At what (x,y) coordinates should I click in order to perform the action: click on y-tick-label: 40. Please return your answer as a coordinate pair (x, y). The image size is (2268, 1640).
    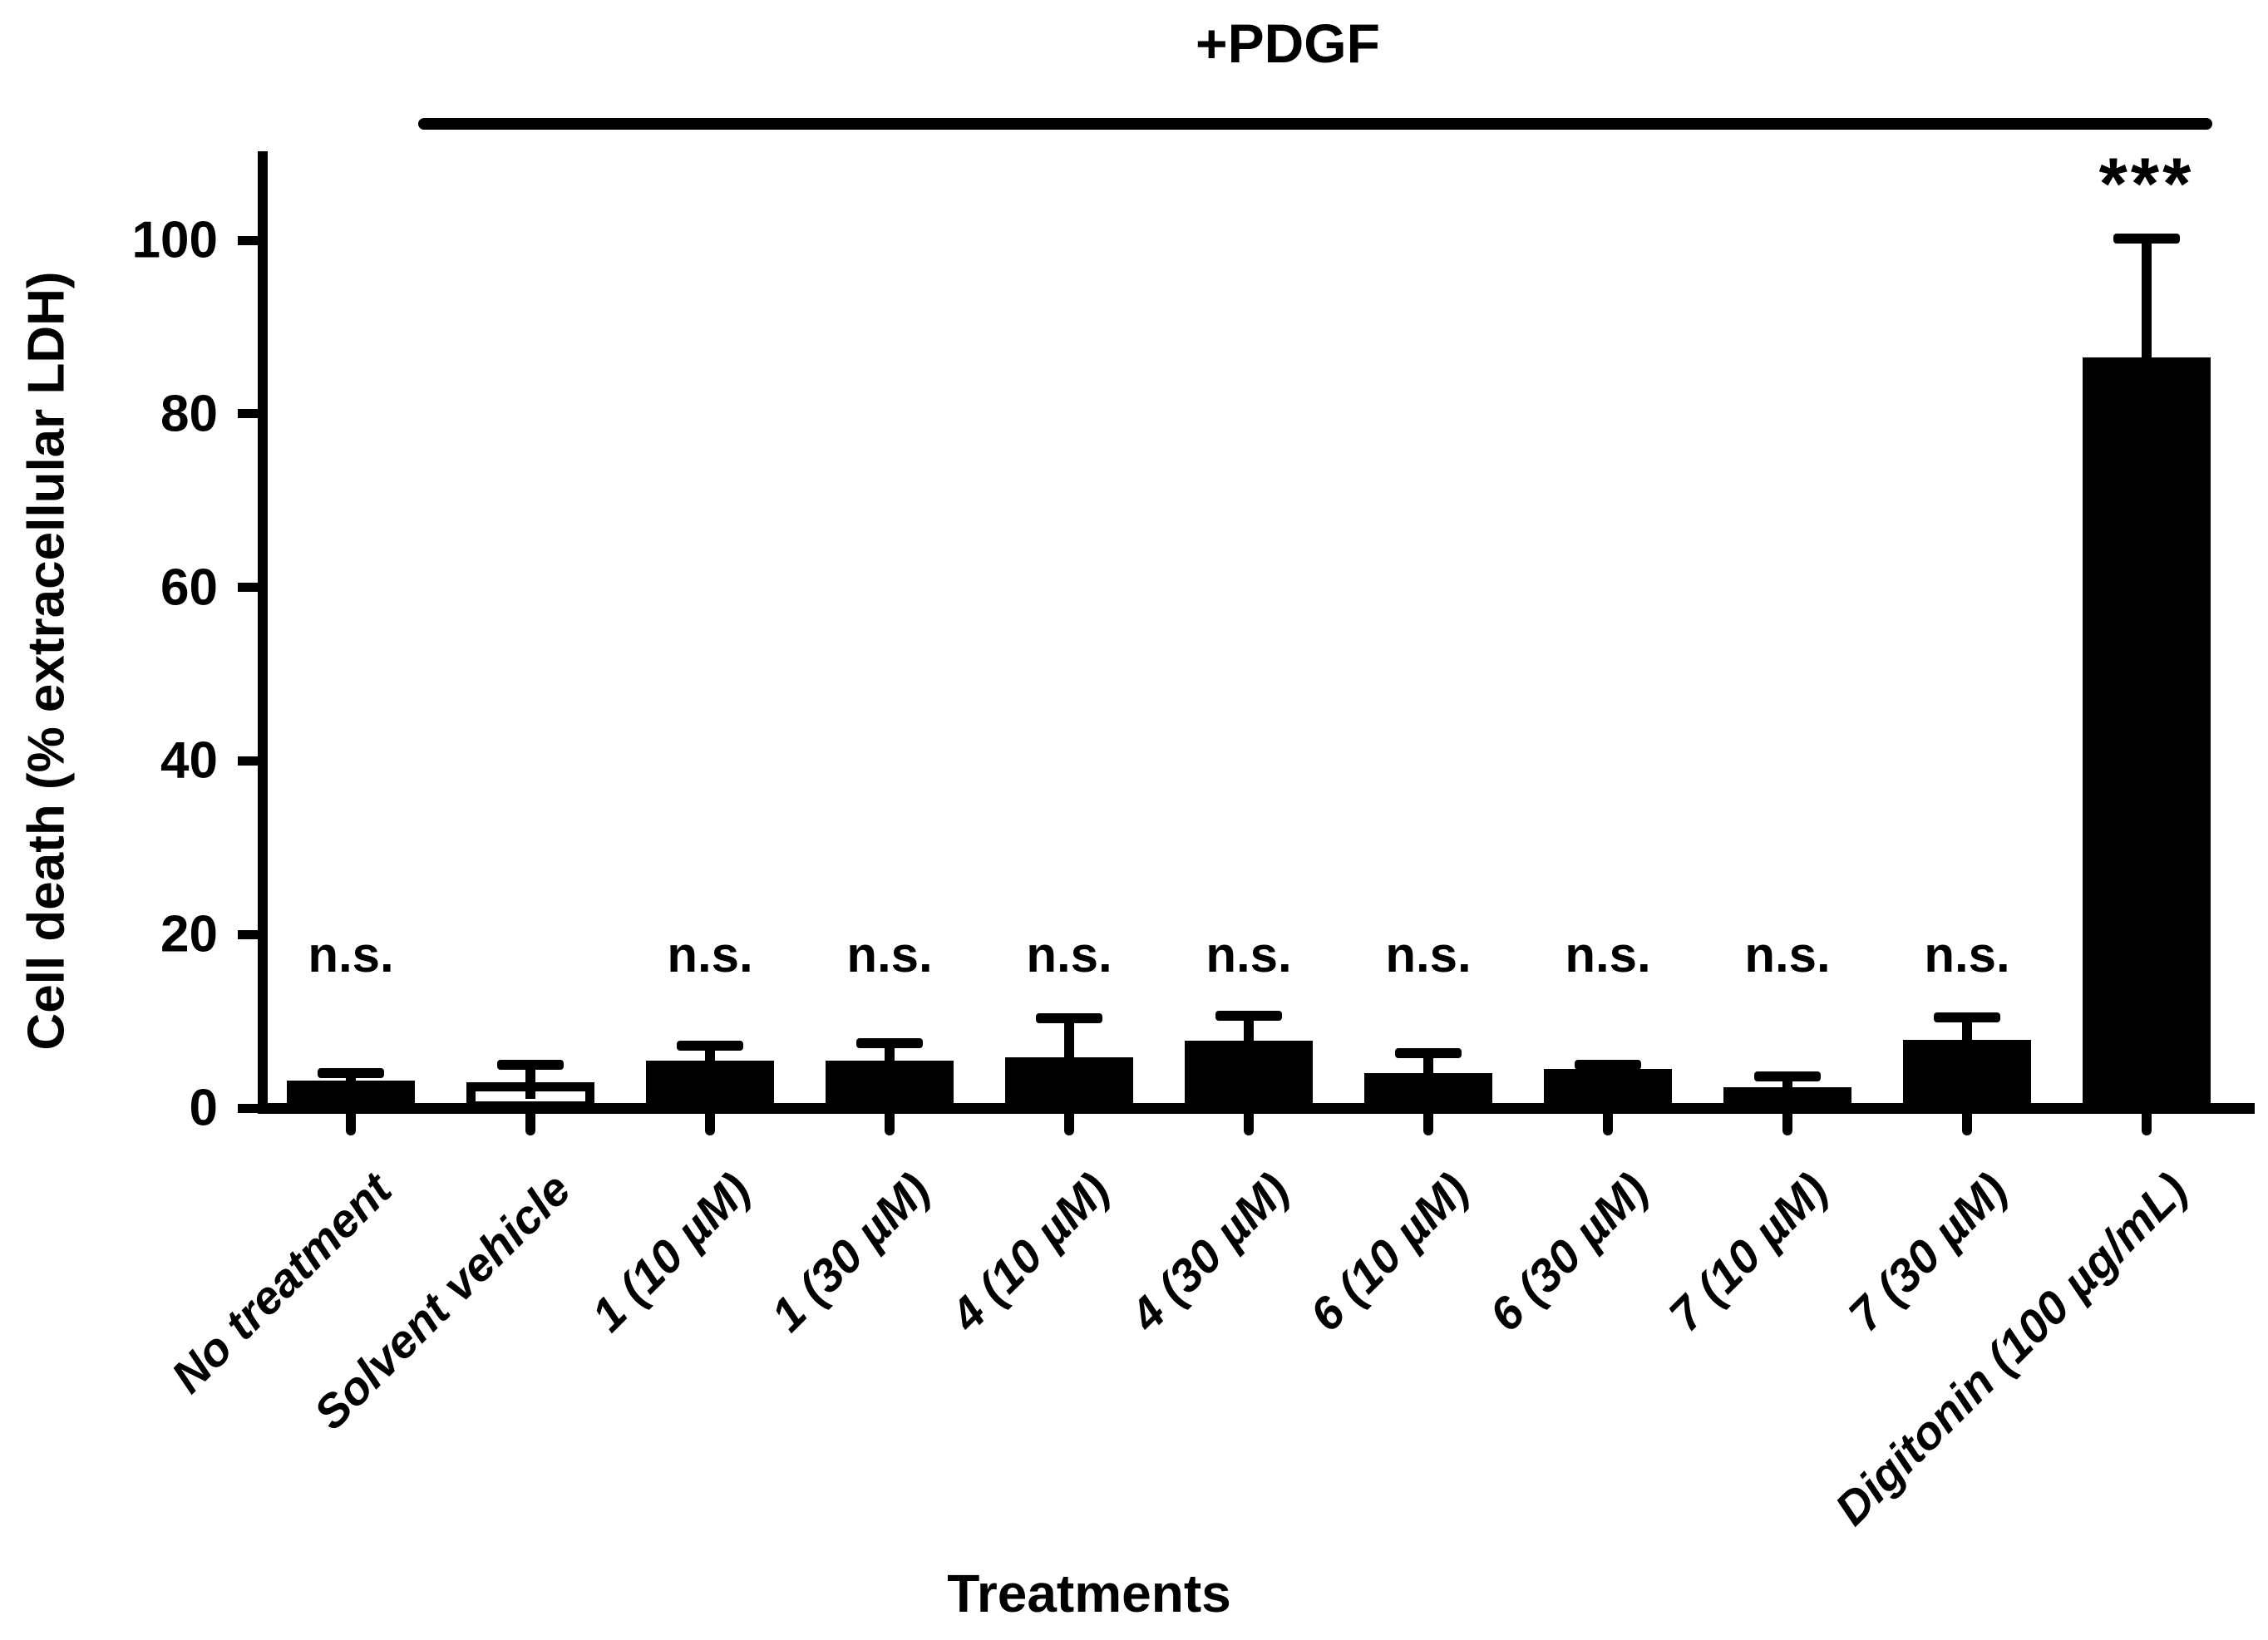
    Looking at the image, I should click on (189, 760).